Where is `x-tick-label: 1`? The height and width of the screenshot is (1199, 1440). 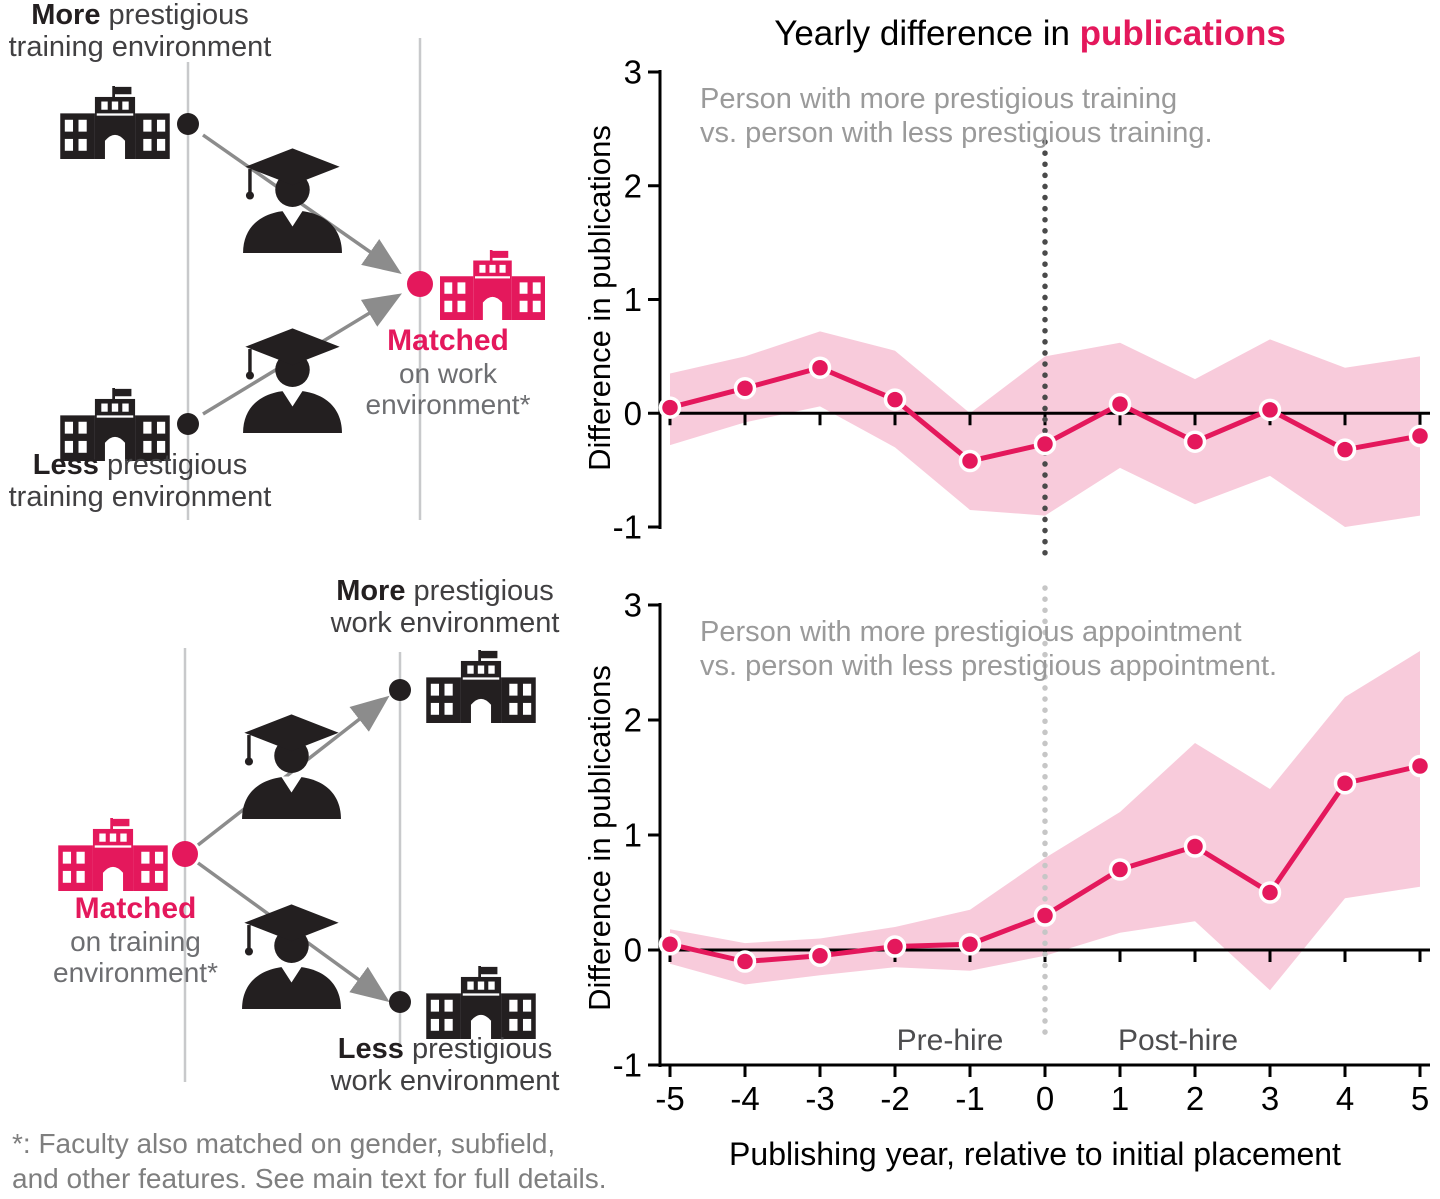
x-tick-label: 1 is located at coordinates (1120, 1098).